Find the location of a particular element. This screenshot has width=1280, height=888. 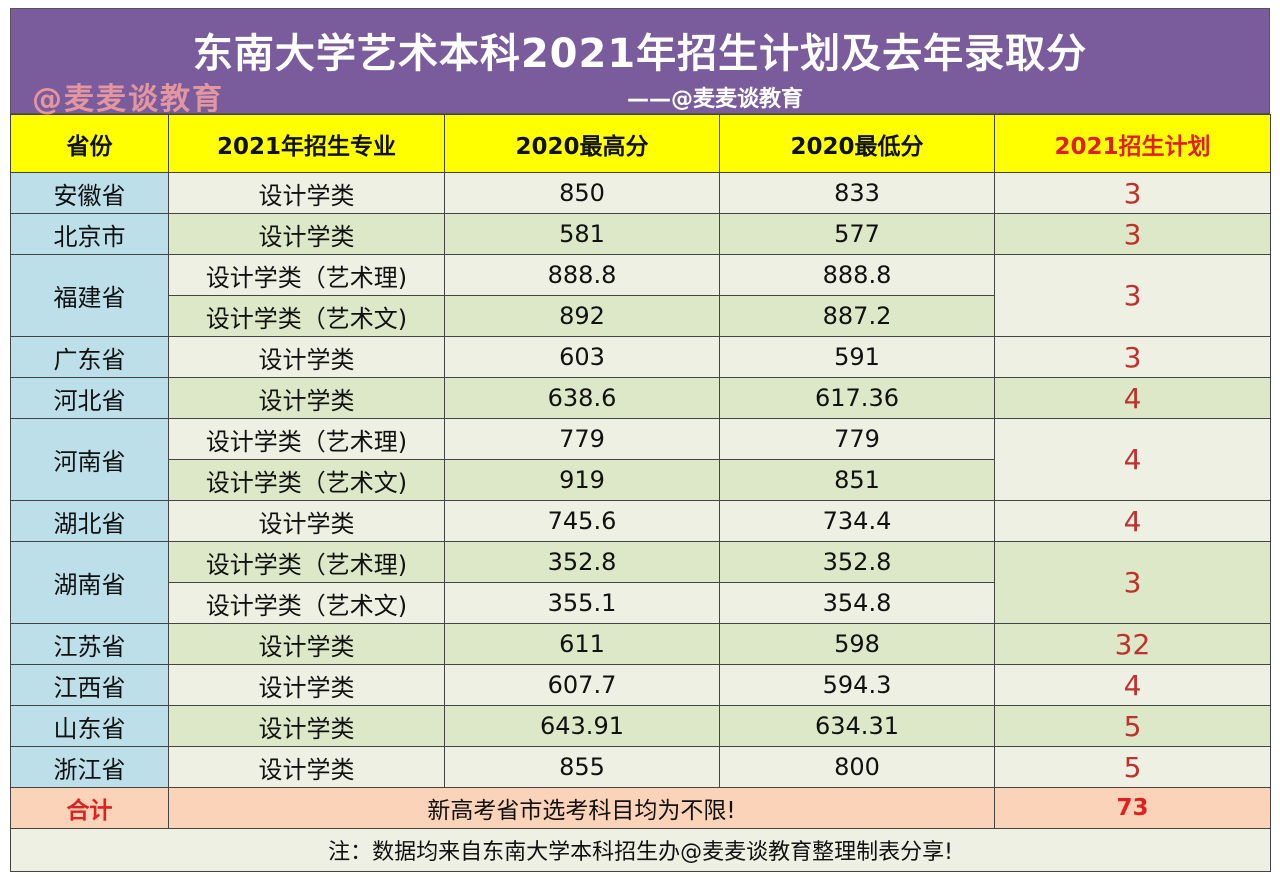

table-row: 设计学类（艺术文) 919 851 is located at coordinates (641, 480).